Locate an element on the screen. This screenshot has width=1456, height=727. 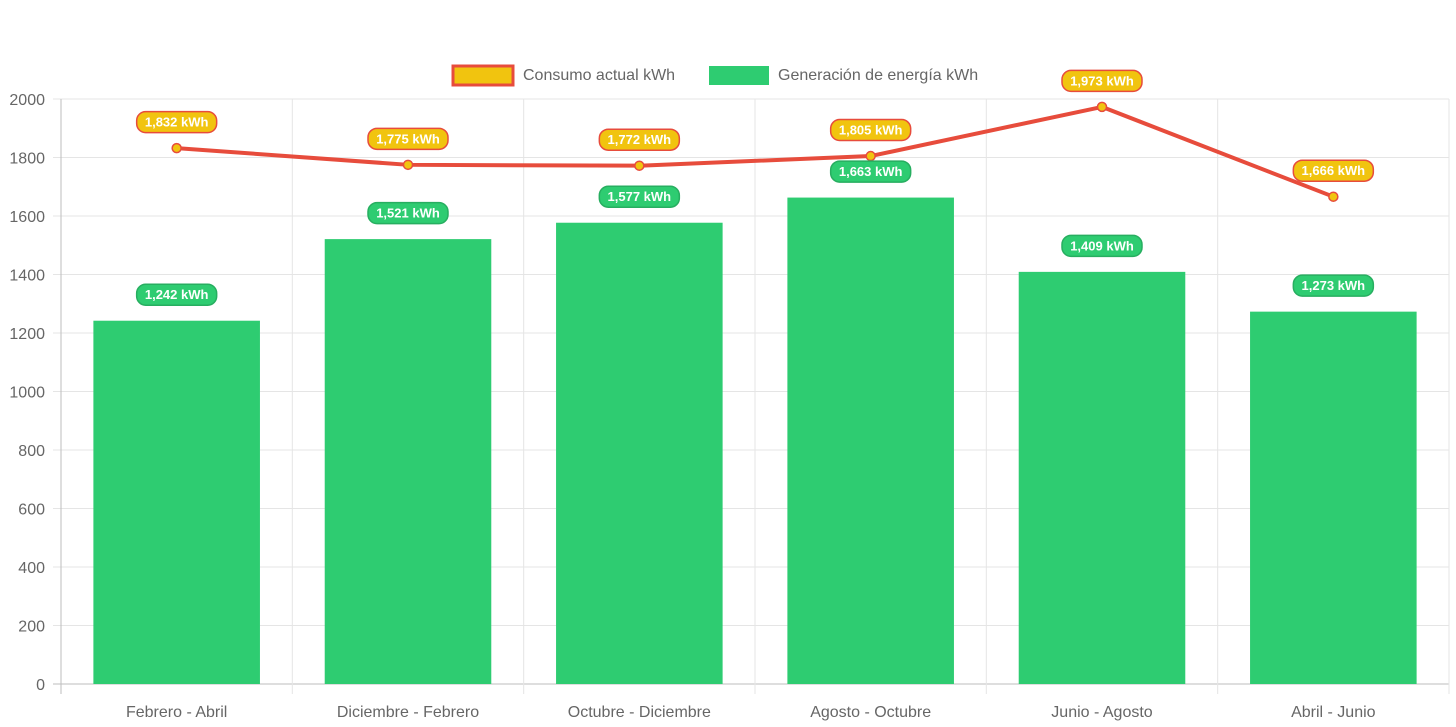
x-tick-label: Octubre - Diciembre is located at coordinates (639, 712).